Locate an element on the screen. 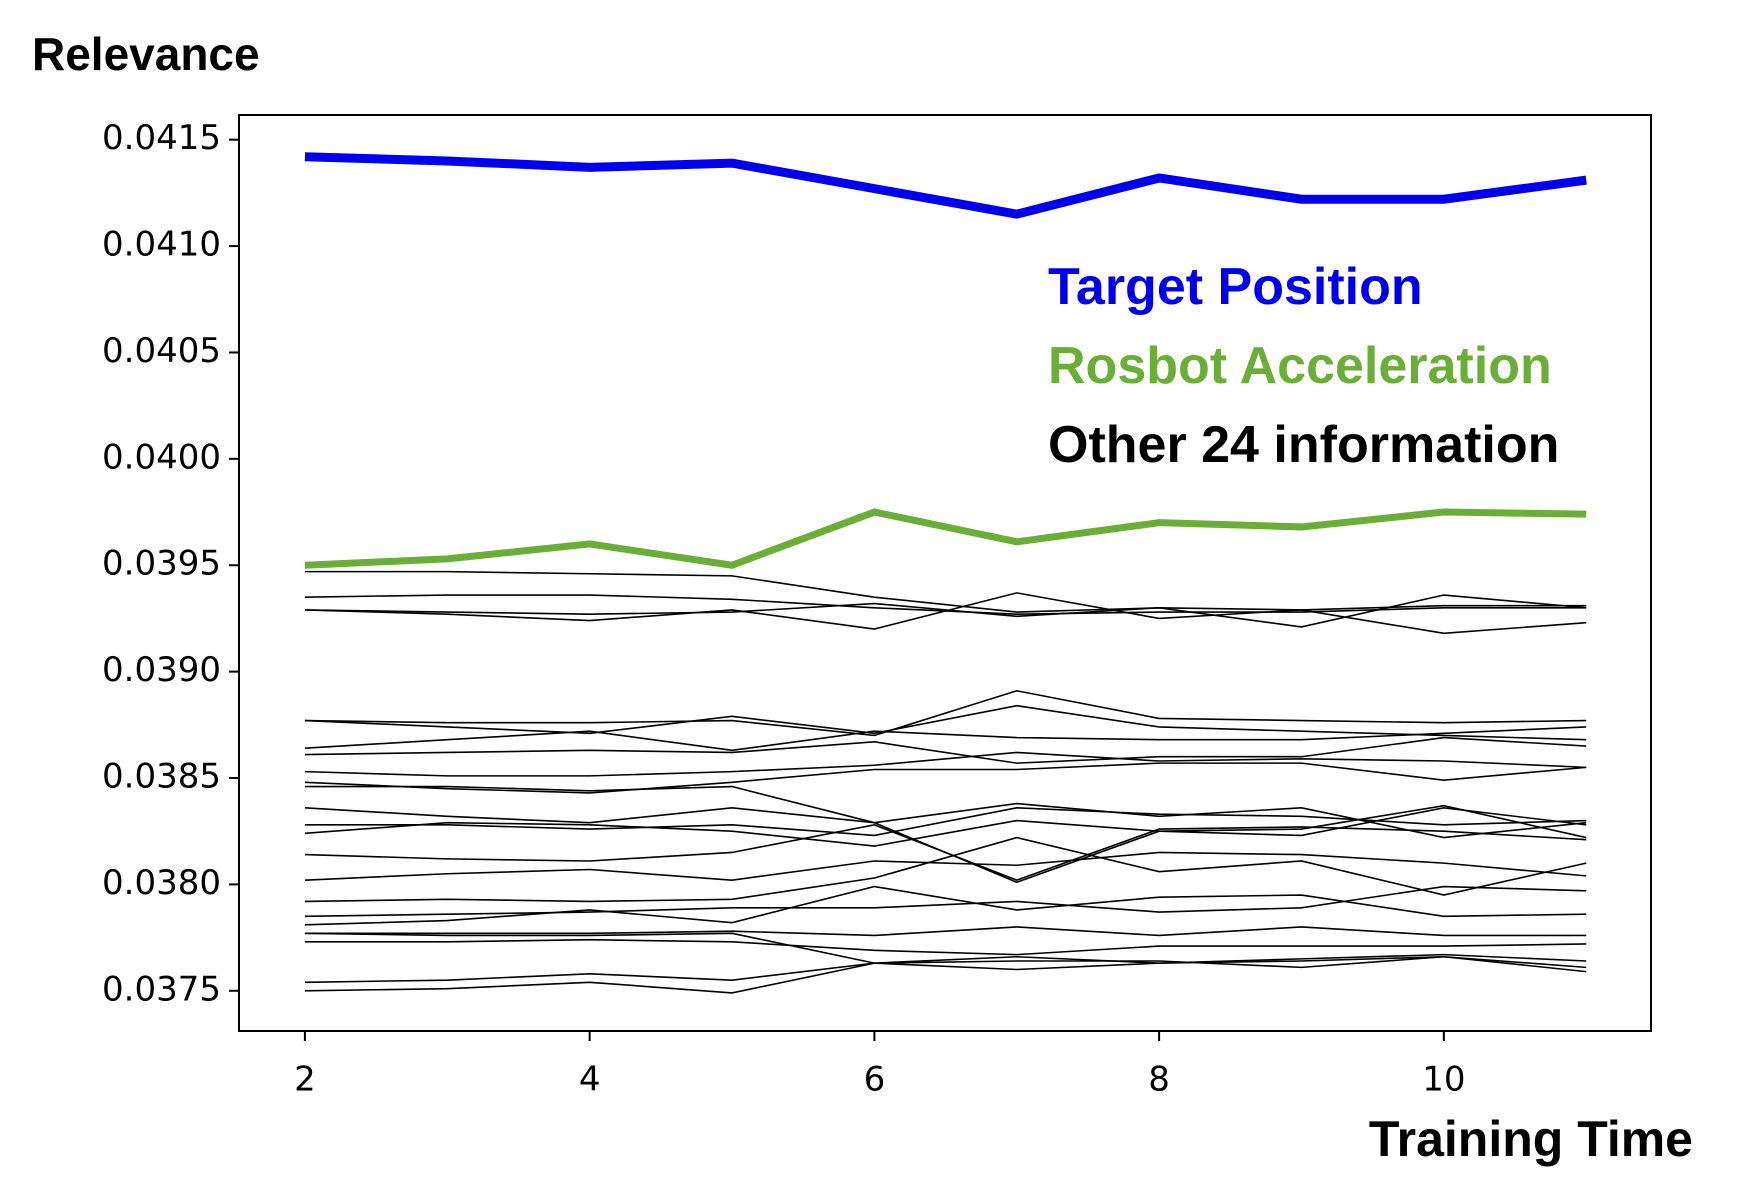 The width and height of the screenshot is (1738, 1182). x-axis-title: Training Time is located at coordinates (1531, 1139).